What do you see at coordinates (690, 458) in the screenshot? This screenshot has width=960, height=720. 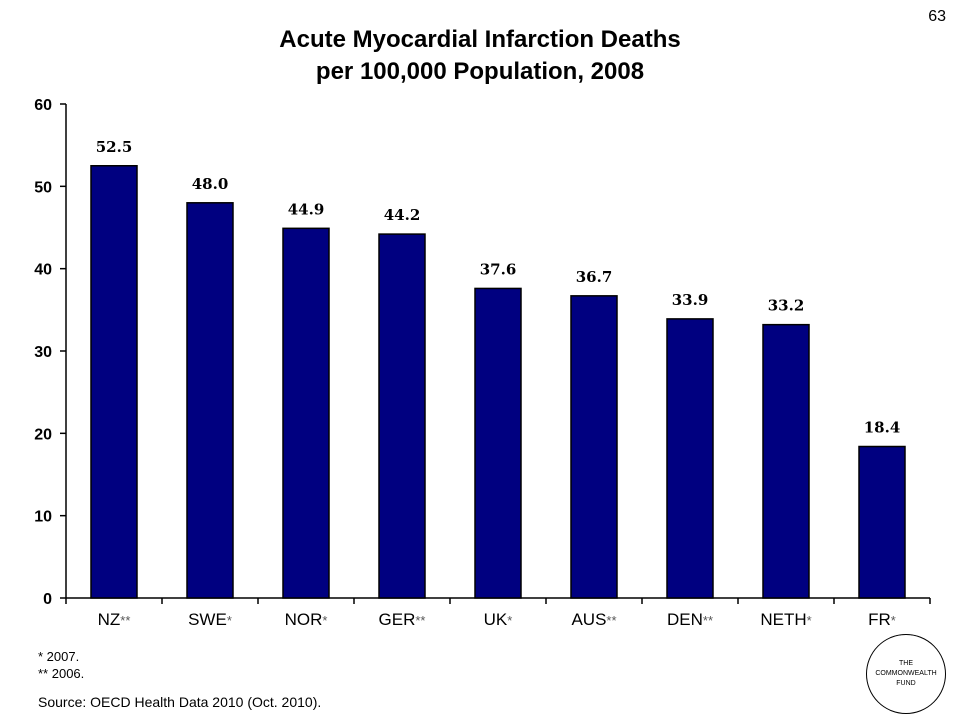 I see `bar-den` at bounding box center [690, 458].